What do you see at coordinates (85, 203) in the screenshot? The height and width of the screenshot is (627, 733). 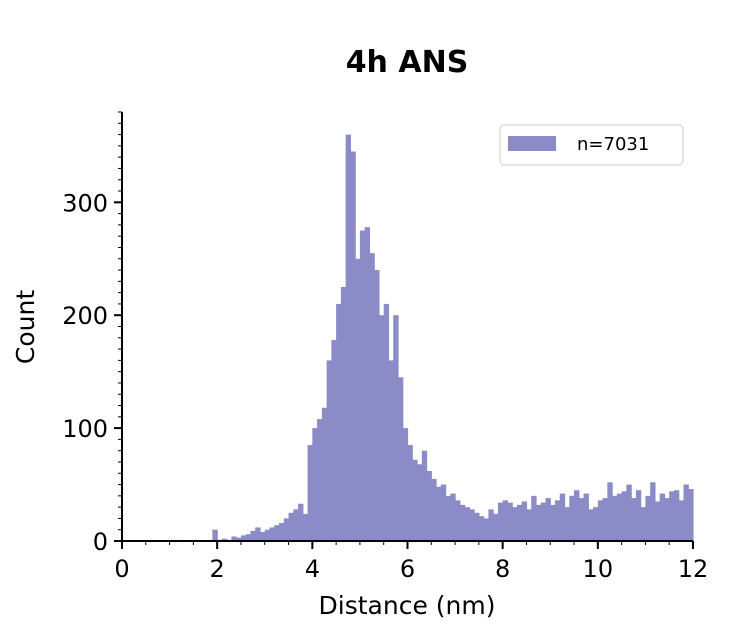 I see `y-tick-label: 300` at bounding box center [85, 203].